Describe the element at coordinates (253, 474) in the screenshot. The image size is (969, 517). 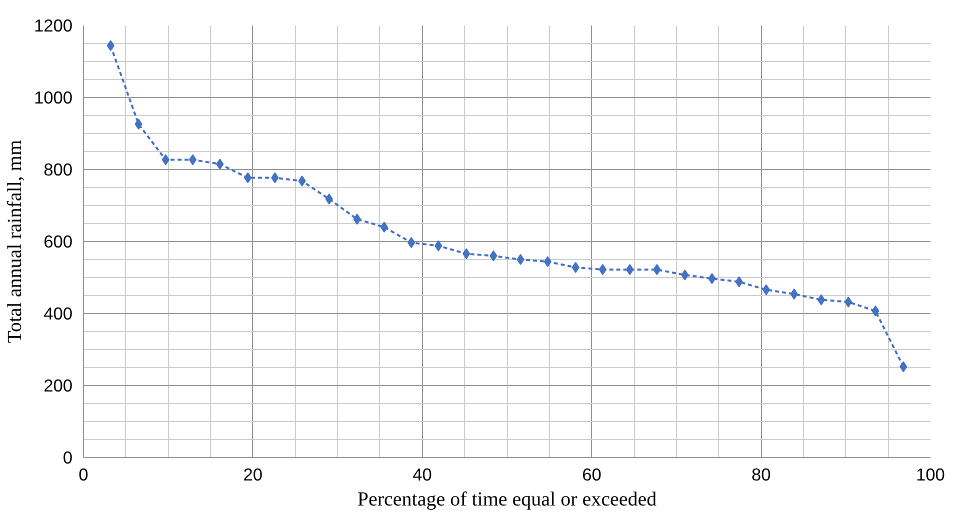
I see `x-tick-label: 20` at that location.